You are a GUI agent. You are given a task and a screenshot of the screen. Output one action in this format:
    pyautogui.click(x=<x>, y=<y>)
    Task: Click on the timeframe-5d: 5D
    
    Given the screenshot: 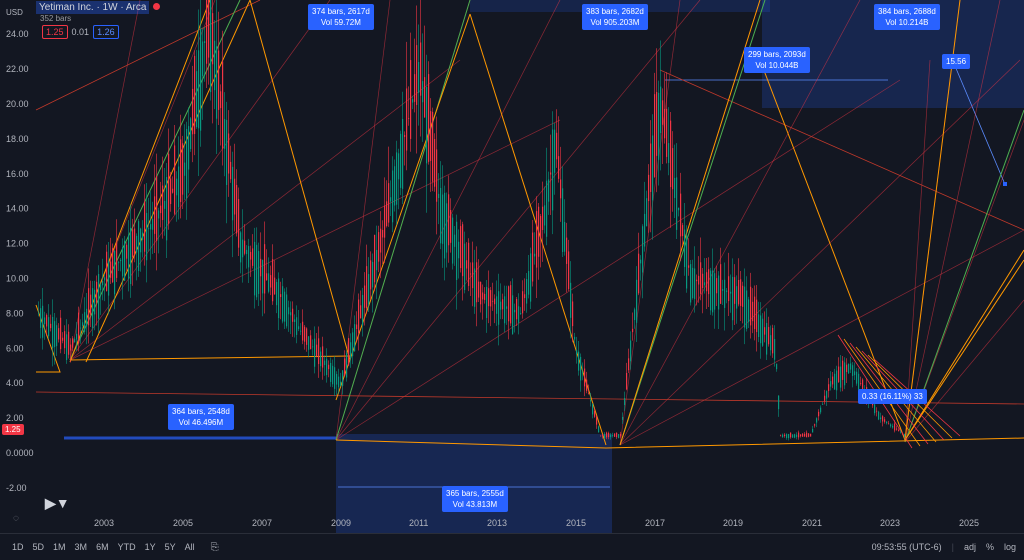 What is the action you would take?
    pyautogui.click(x=38, y=547)
    